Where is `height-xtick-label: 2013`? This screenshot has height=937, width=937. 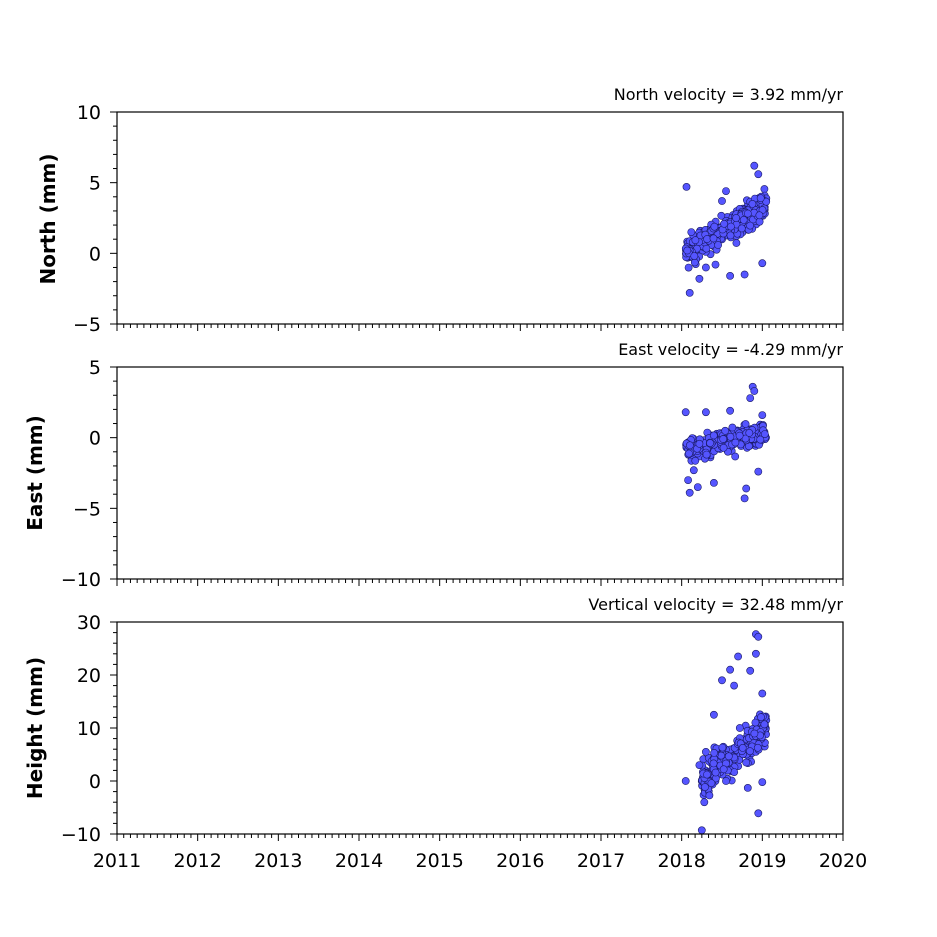 height-xtick-label: 2013 is located at coordinates (278, 861).